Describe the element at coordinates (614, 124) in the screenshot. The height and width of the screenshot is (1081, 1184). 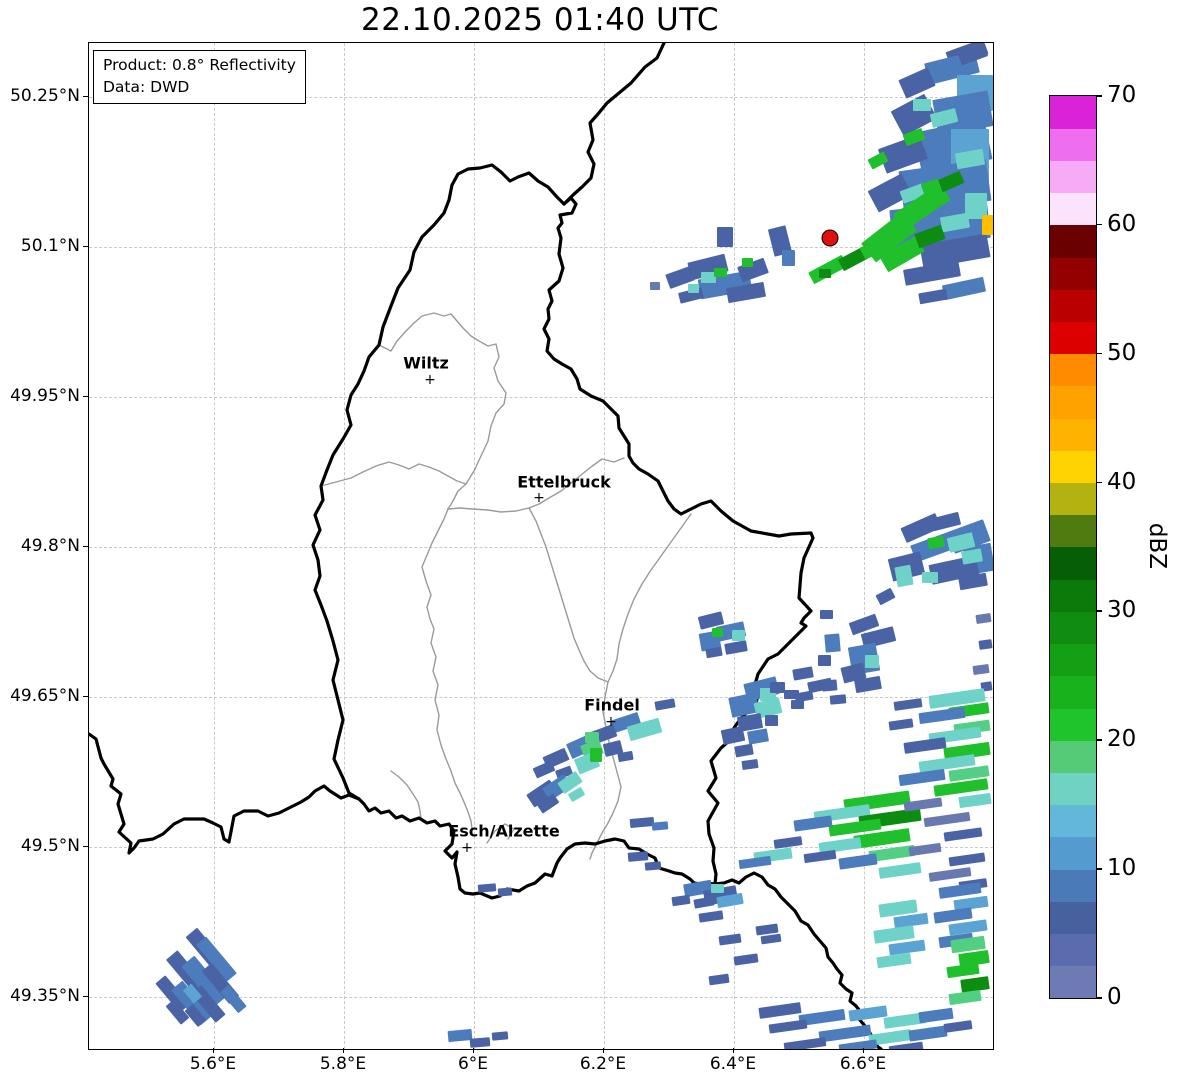
I see `national-border` at that location.